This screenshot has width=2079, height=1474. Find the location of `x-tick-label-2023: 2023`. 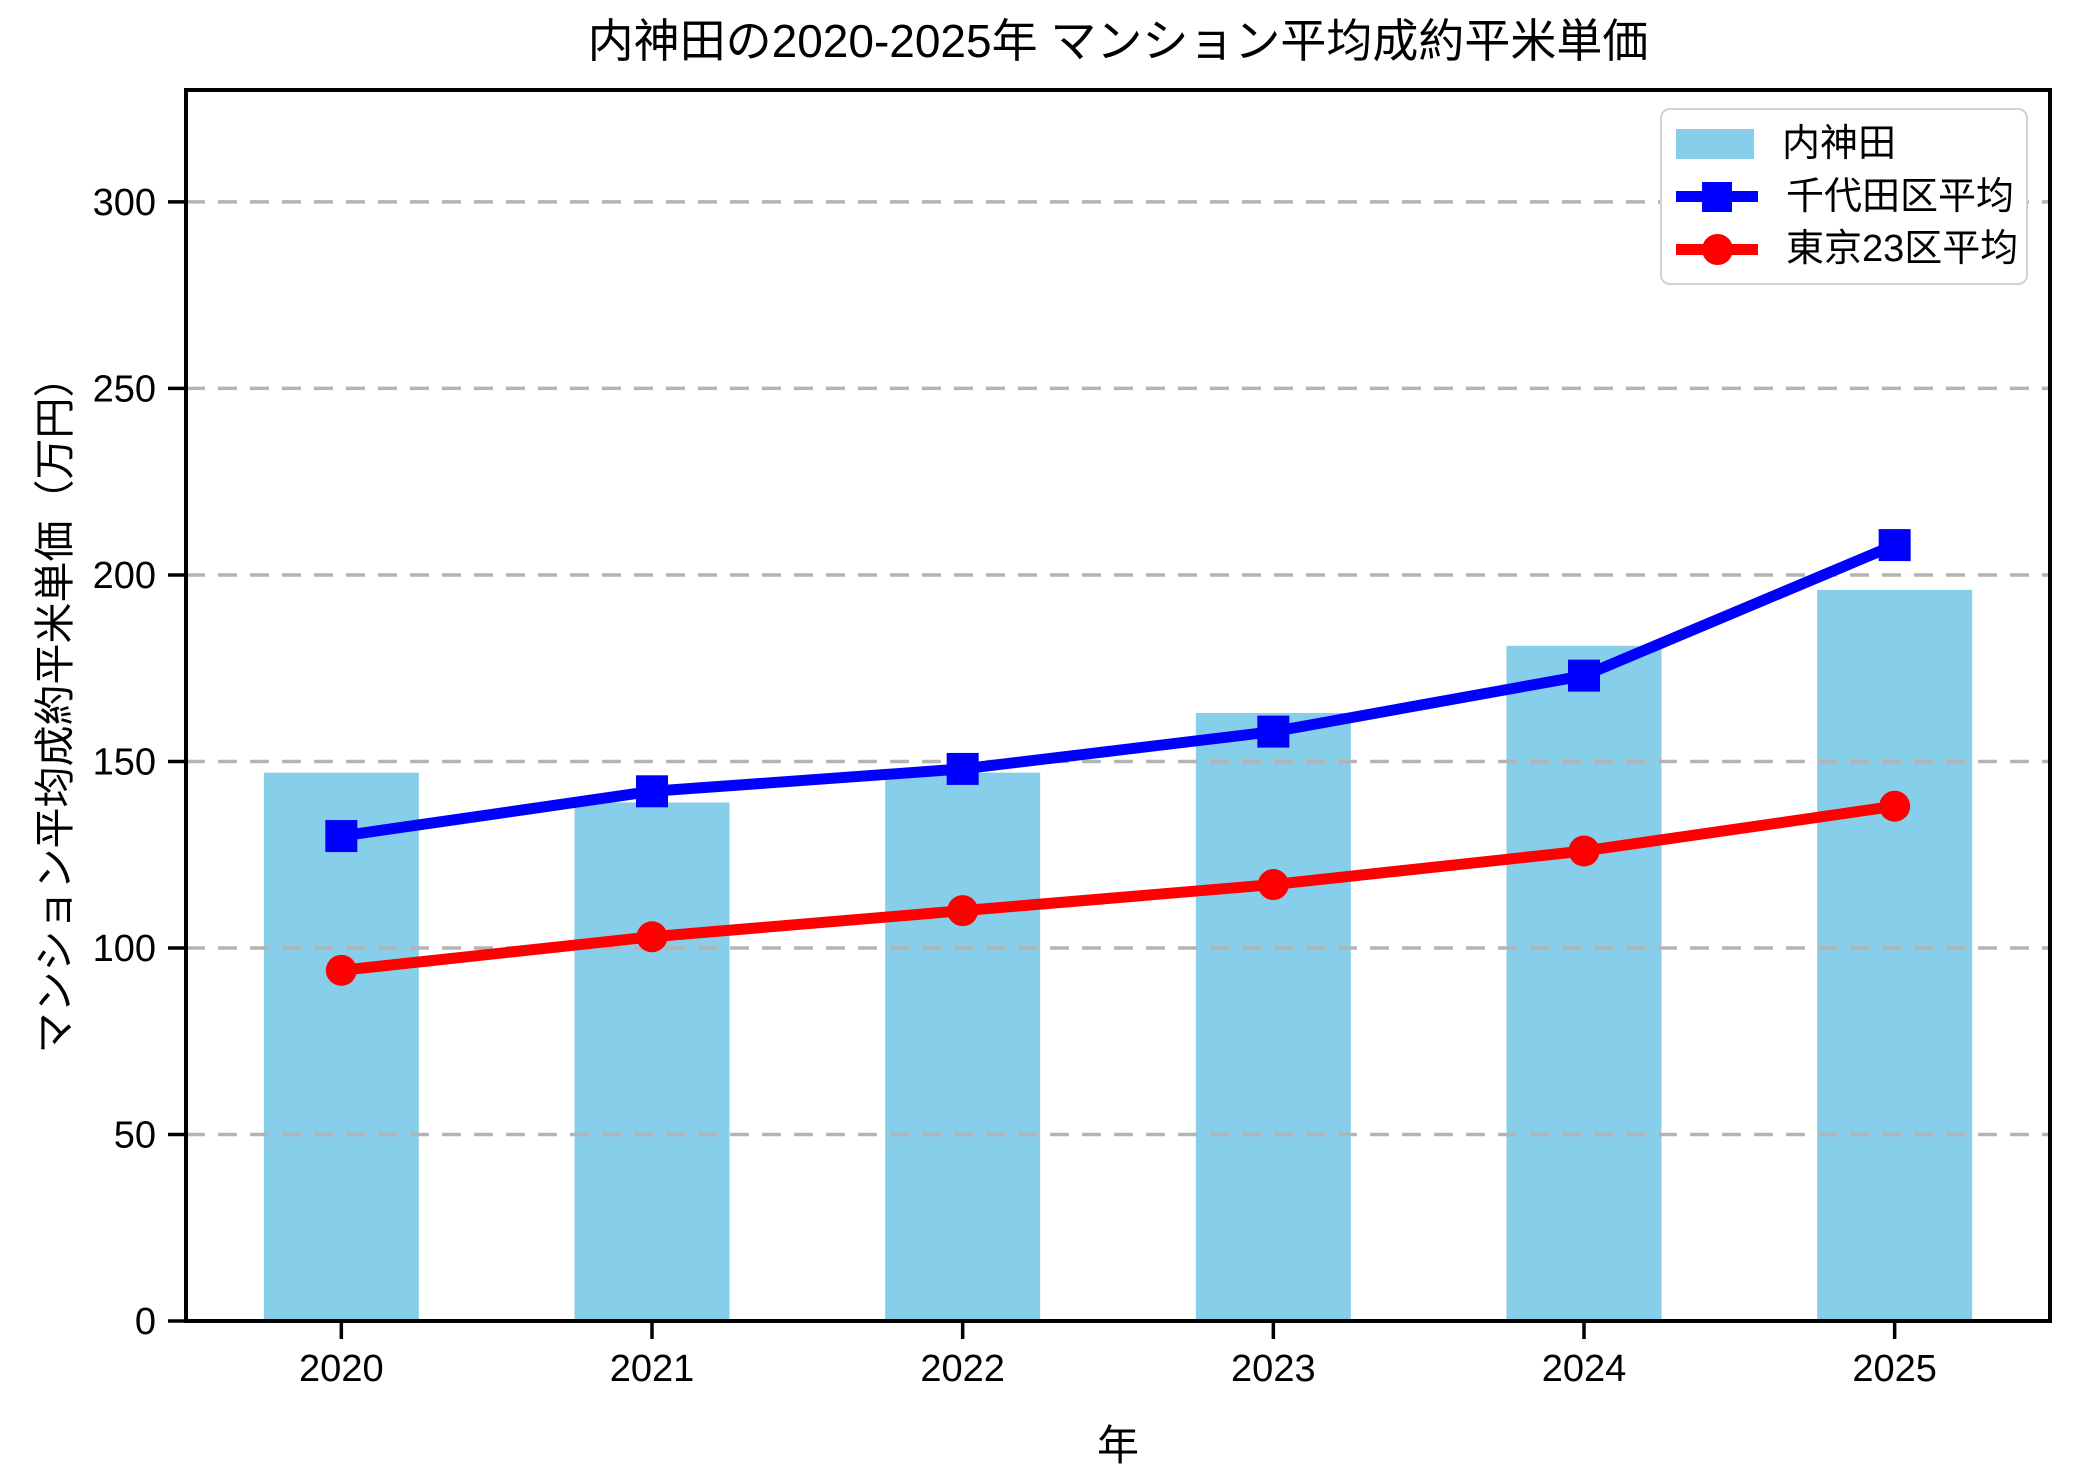

x-tick-label-2023: 2023 is located at coordinates (1273, 1369).